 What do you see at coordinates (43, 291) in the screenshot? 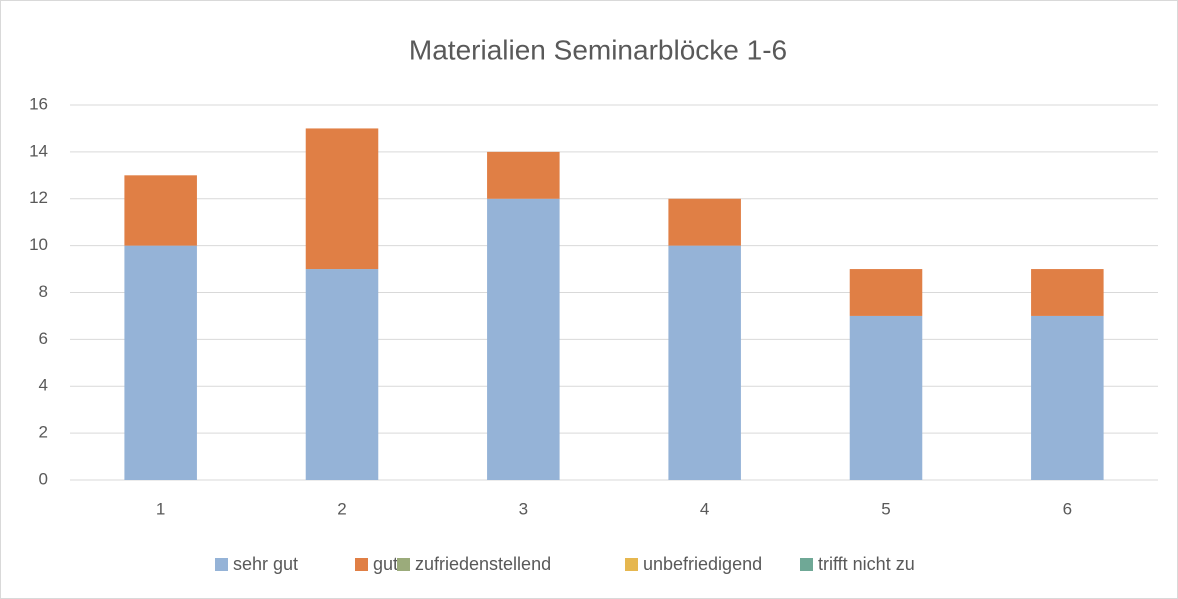
I see `y-tick-label: 8` at bounding box center [43, 291].